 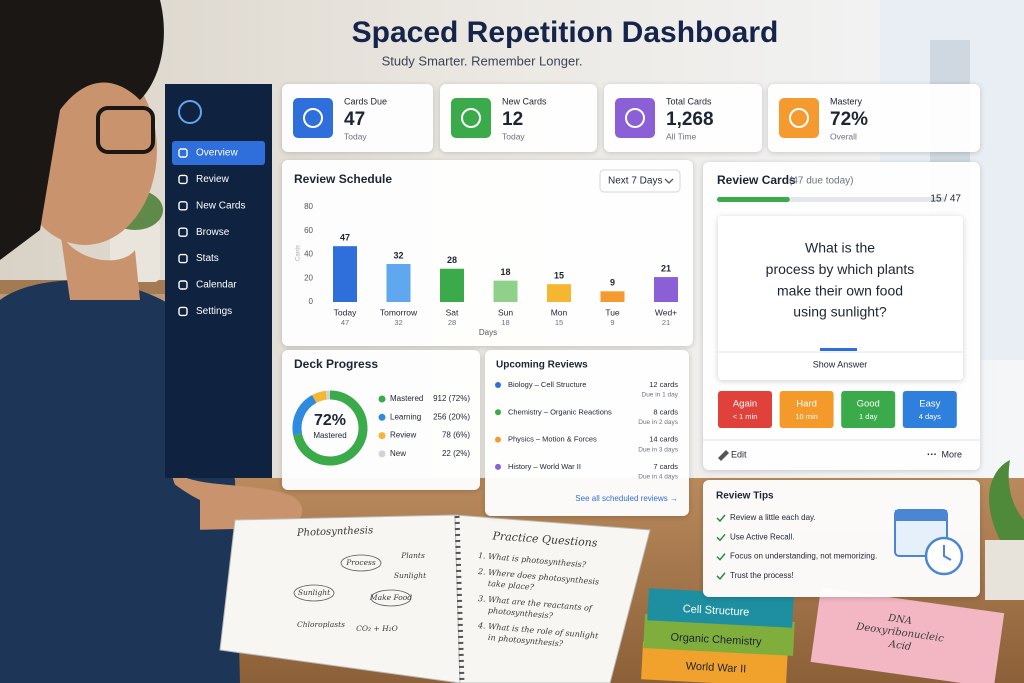 I want to click on panel-title: Review Schedule, so click(x=343, y=179).